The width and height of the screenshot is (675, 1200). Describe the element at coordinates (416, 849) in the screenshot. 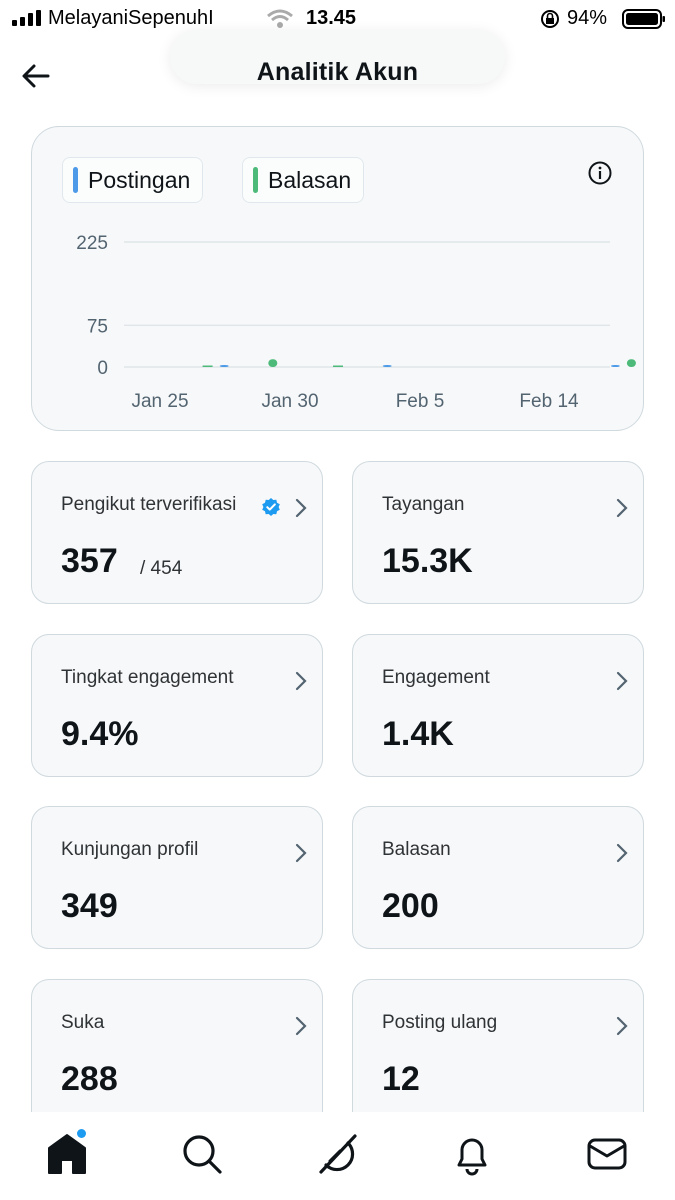

I see `stat-label: Balasan` at that location.